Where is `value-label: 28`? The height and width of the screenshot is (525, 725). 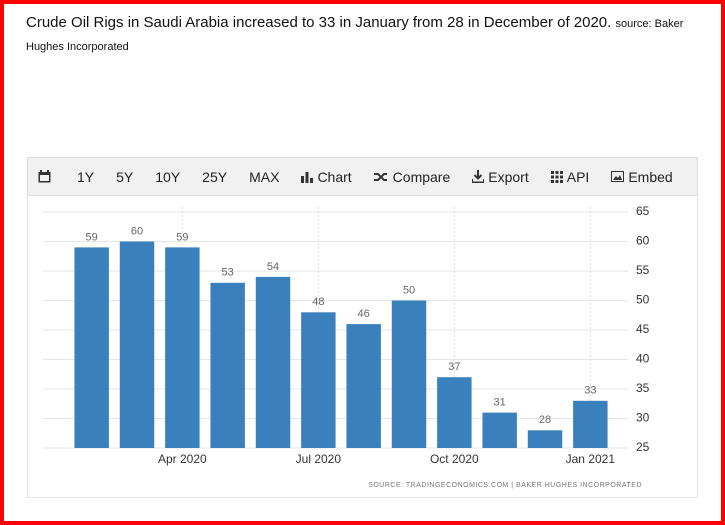 value-label: 28 is located at coordinates (545, 420).